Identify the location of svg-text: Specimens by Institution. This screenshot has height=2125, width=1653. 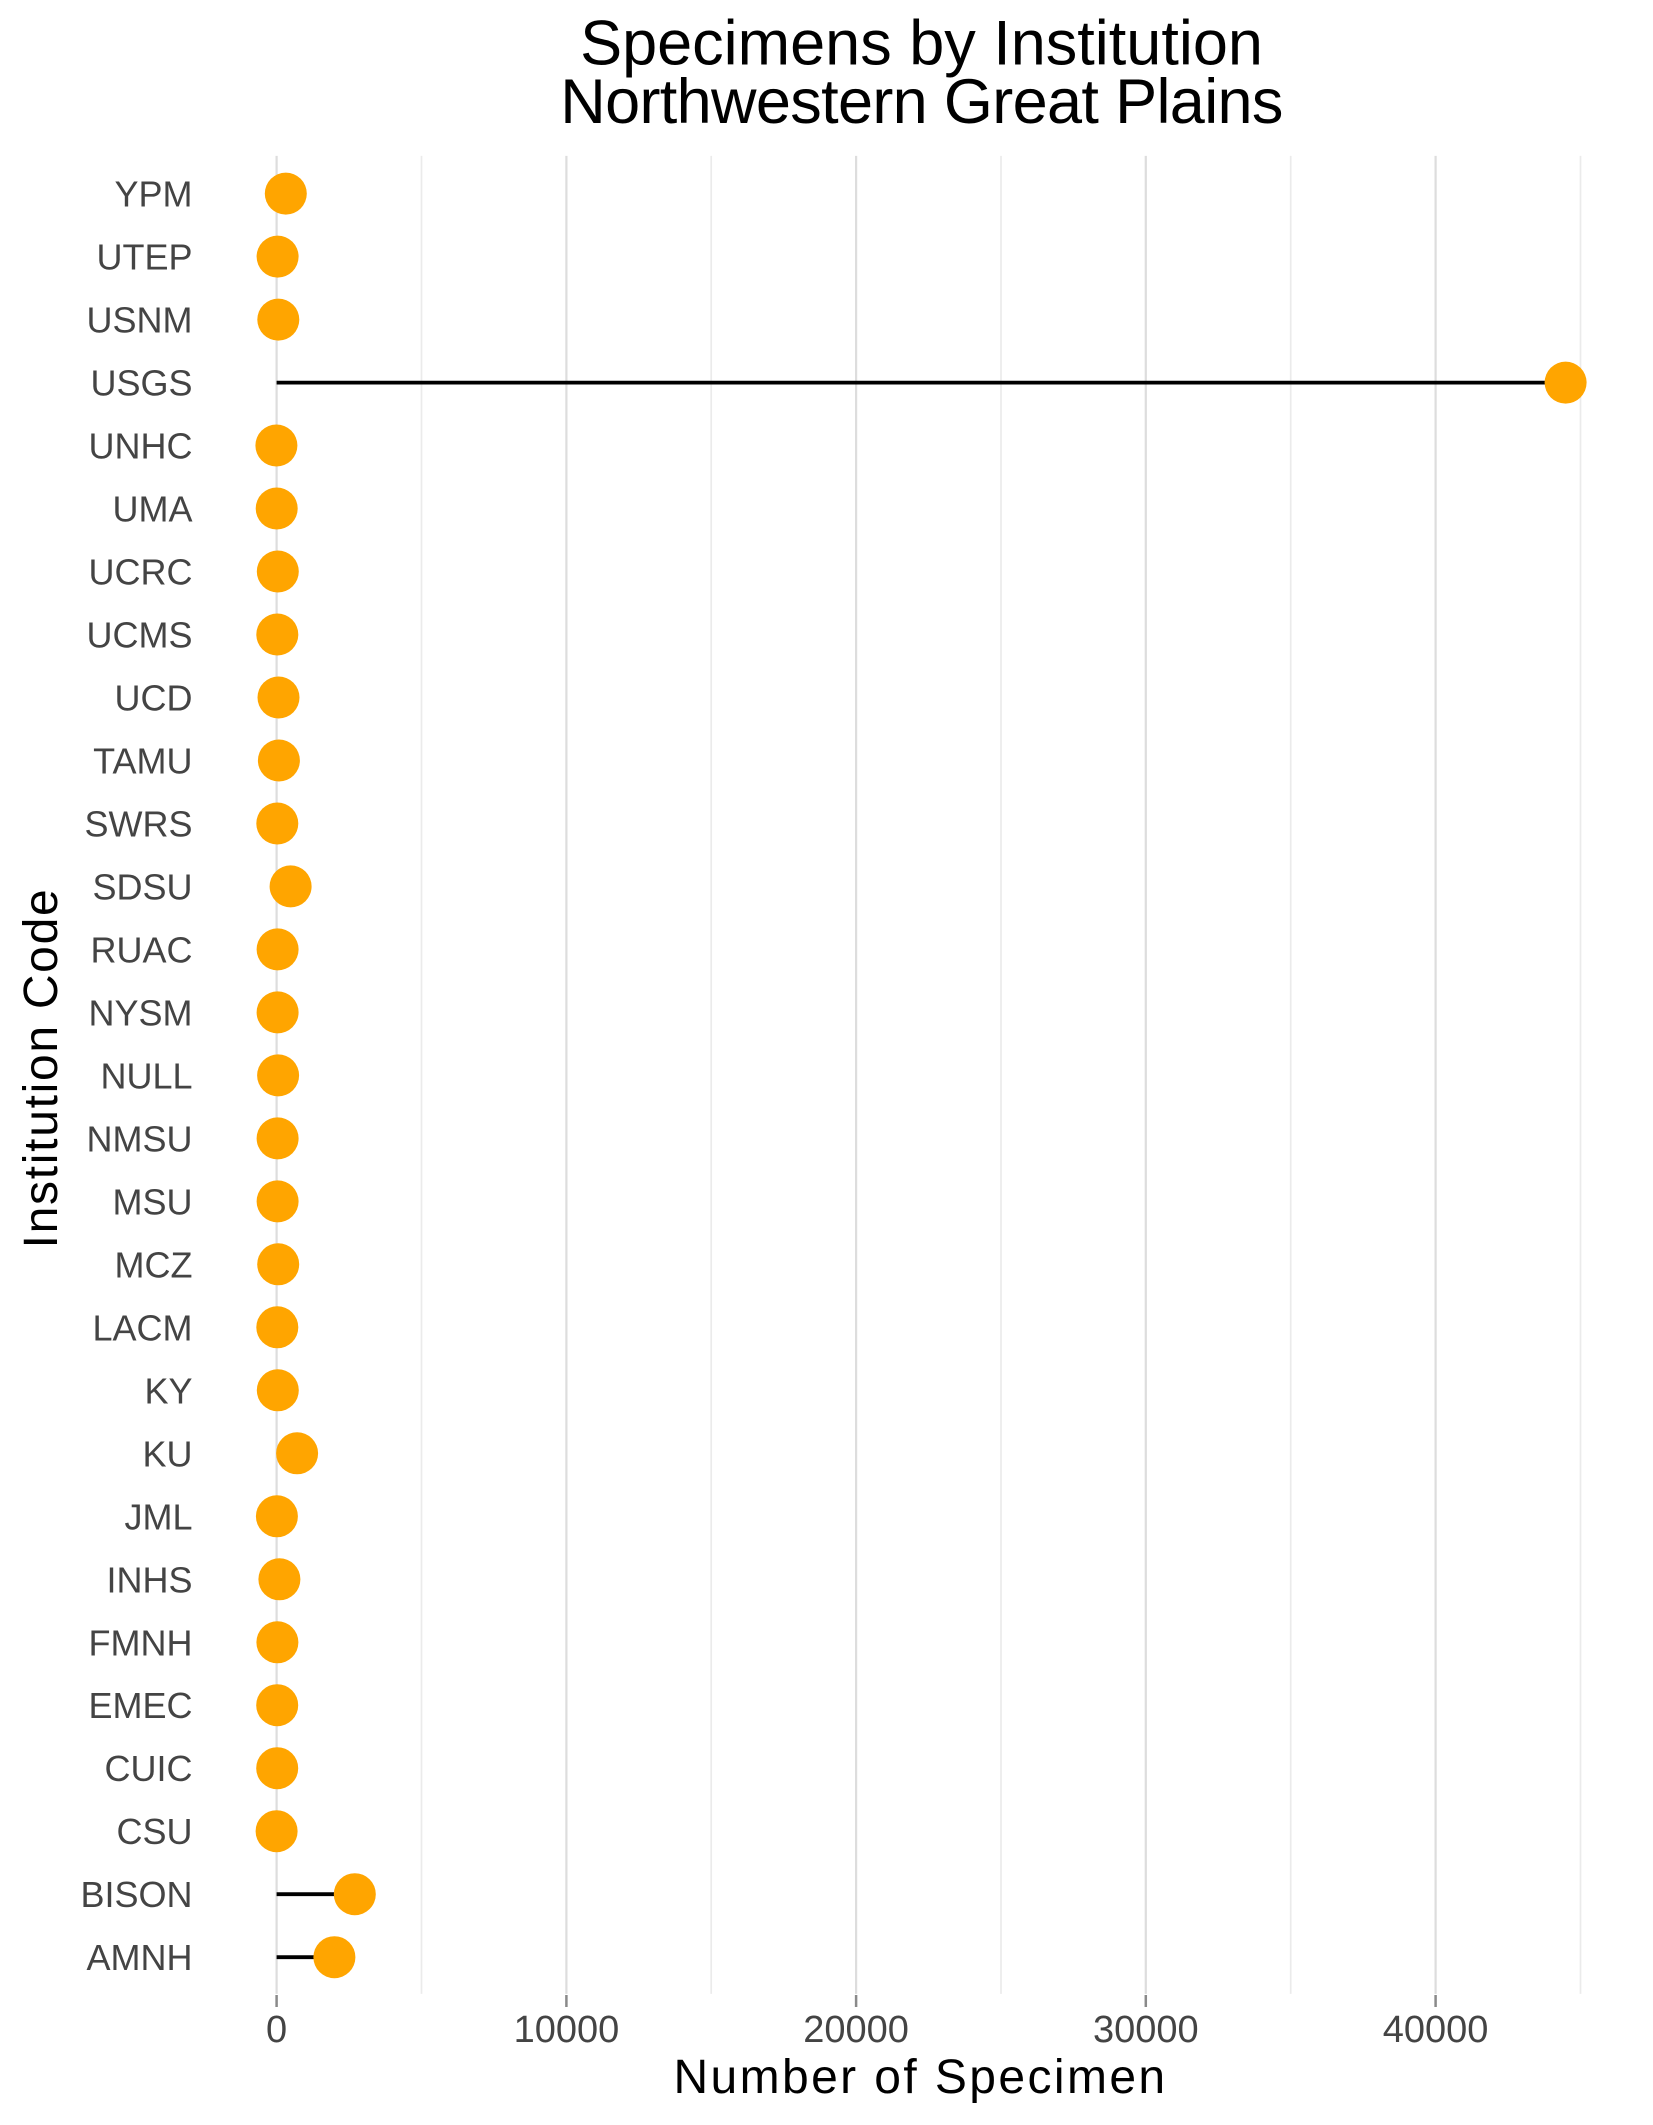
(921, 44).